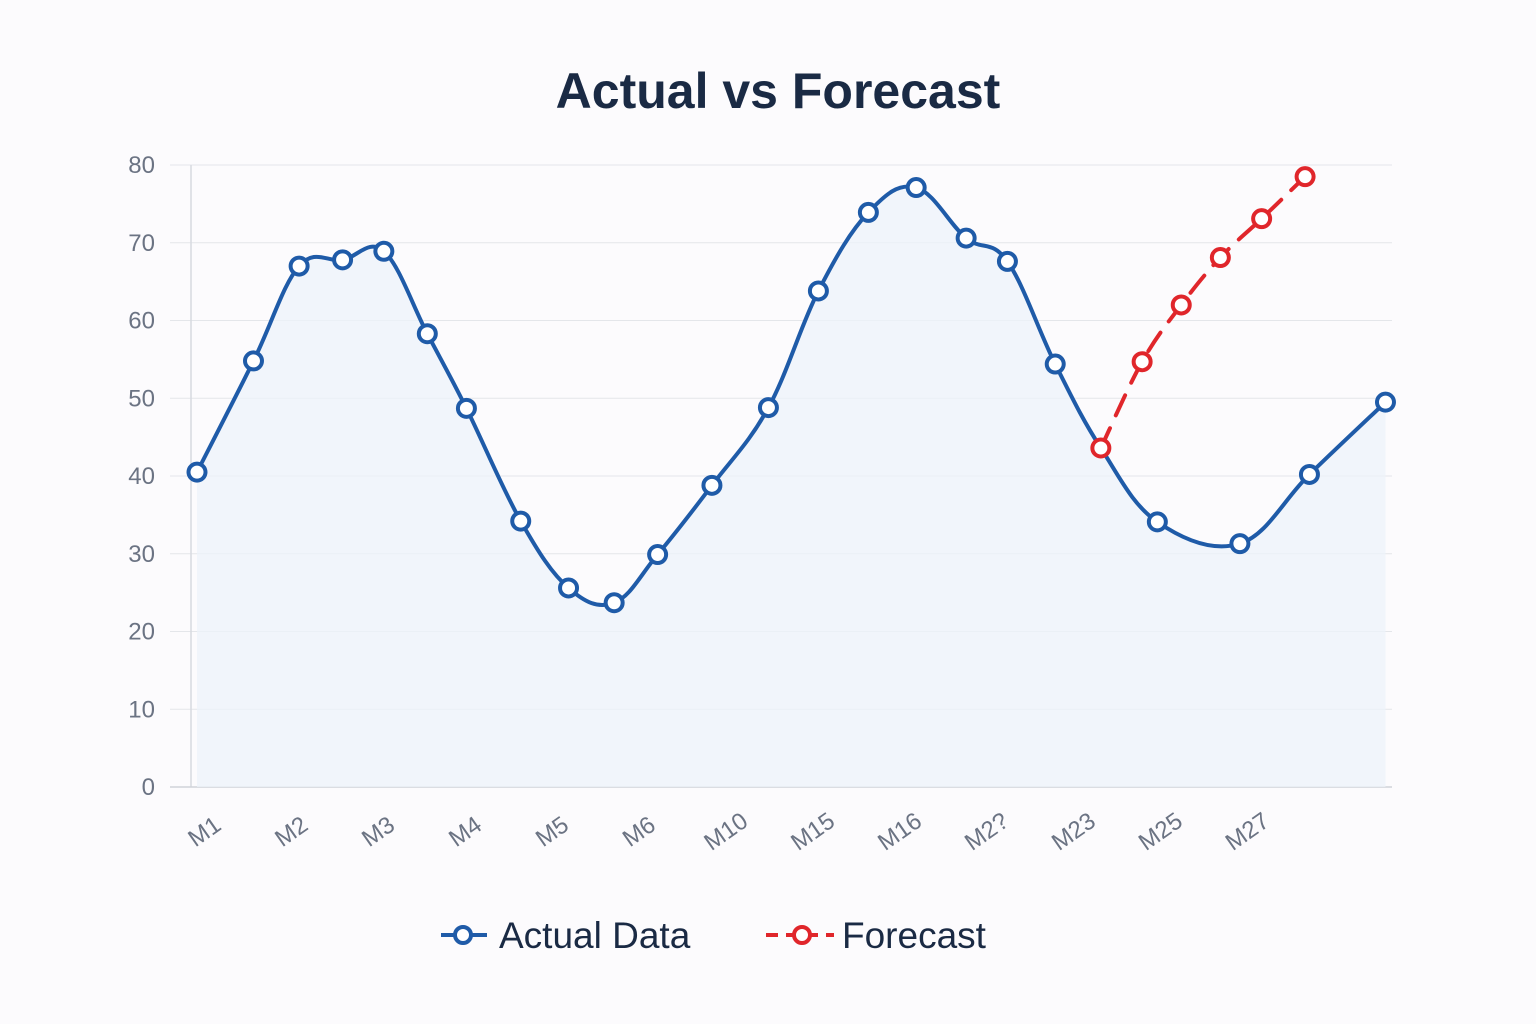 The image size is (1536, 1024). I want to click on y-tick-label-50: 50, so click(141, 398).